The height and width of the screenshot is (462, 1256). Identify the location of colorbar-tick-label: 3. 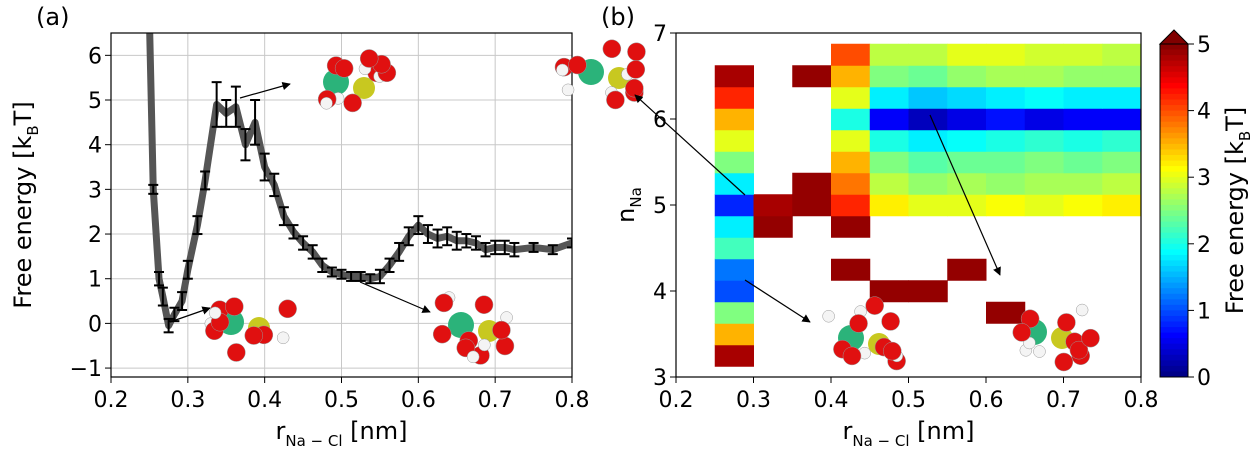
(1204, 178).